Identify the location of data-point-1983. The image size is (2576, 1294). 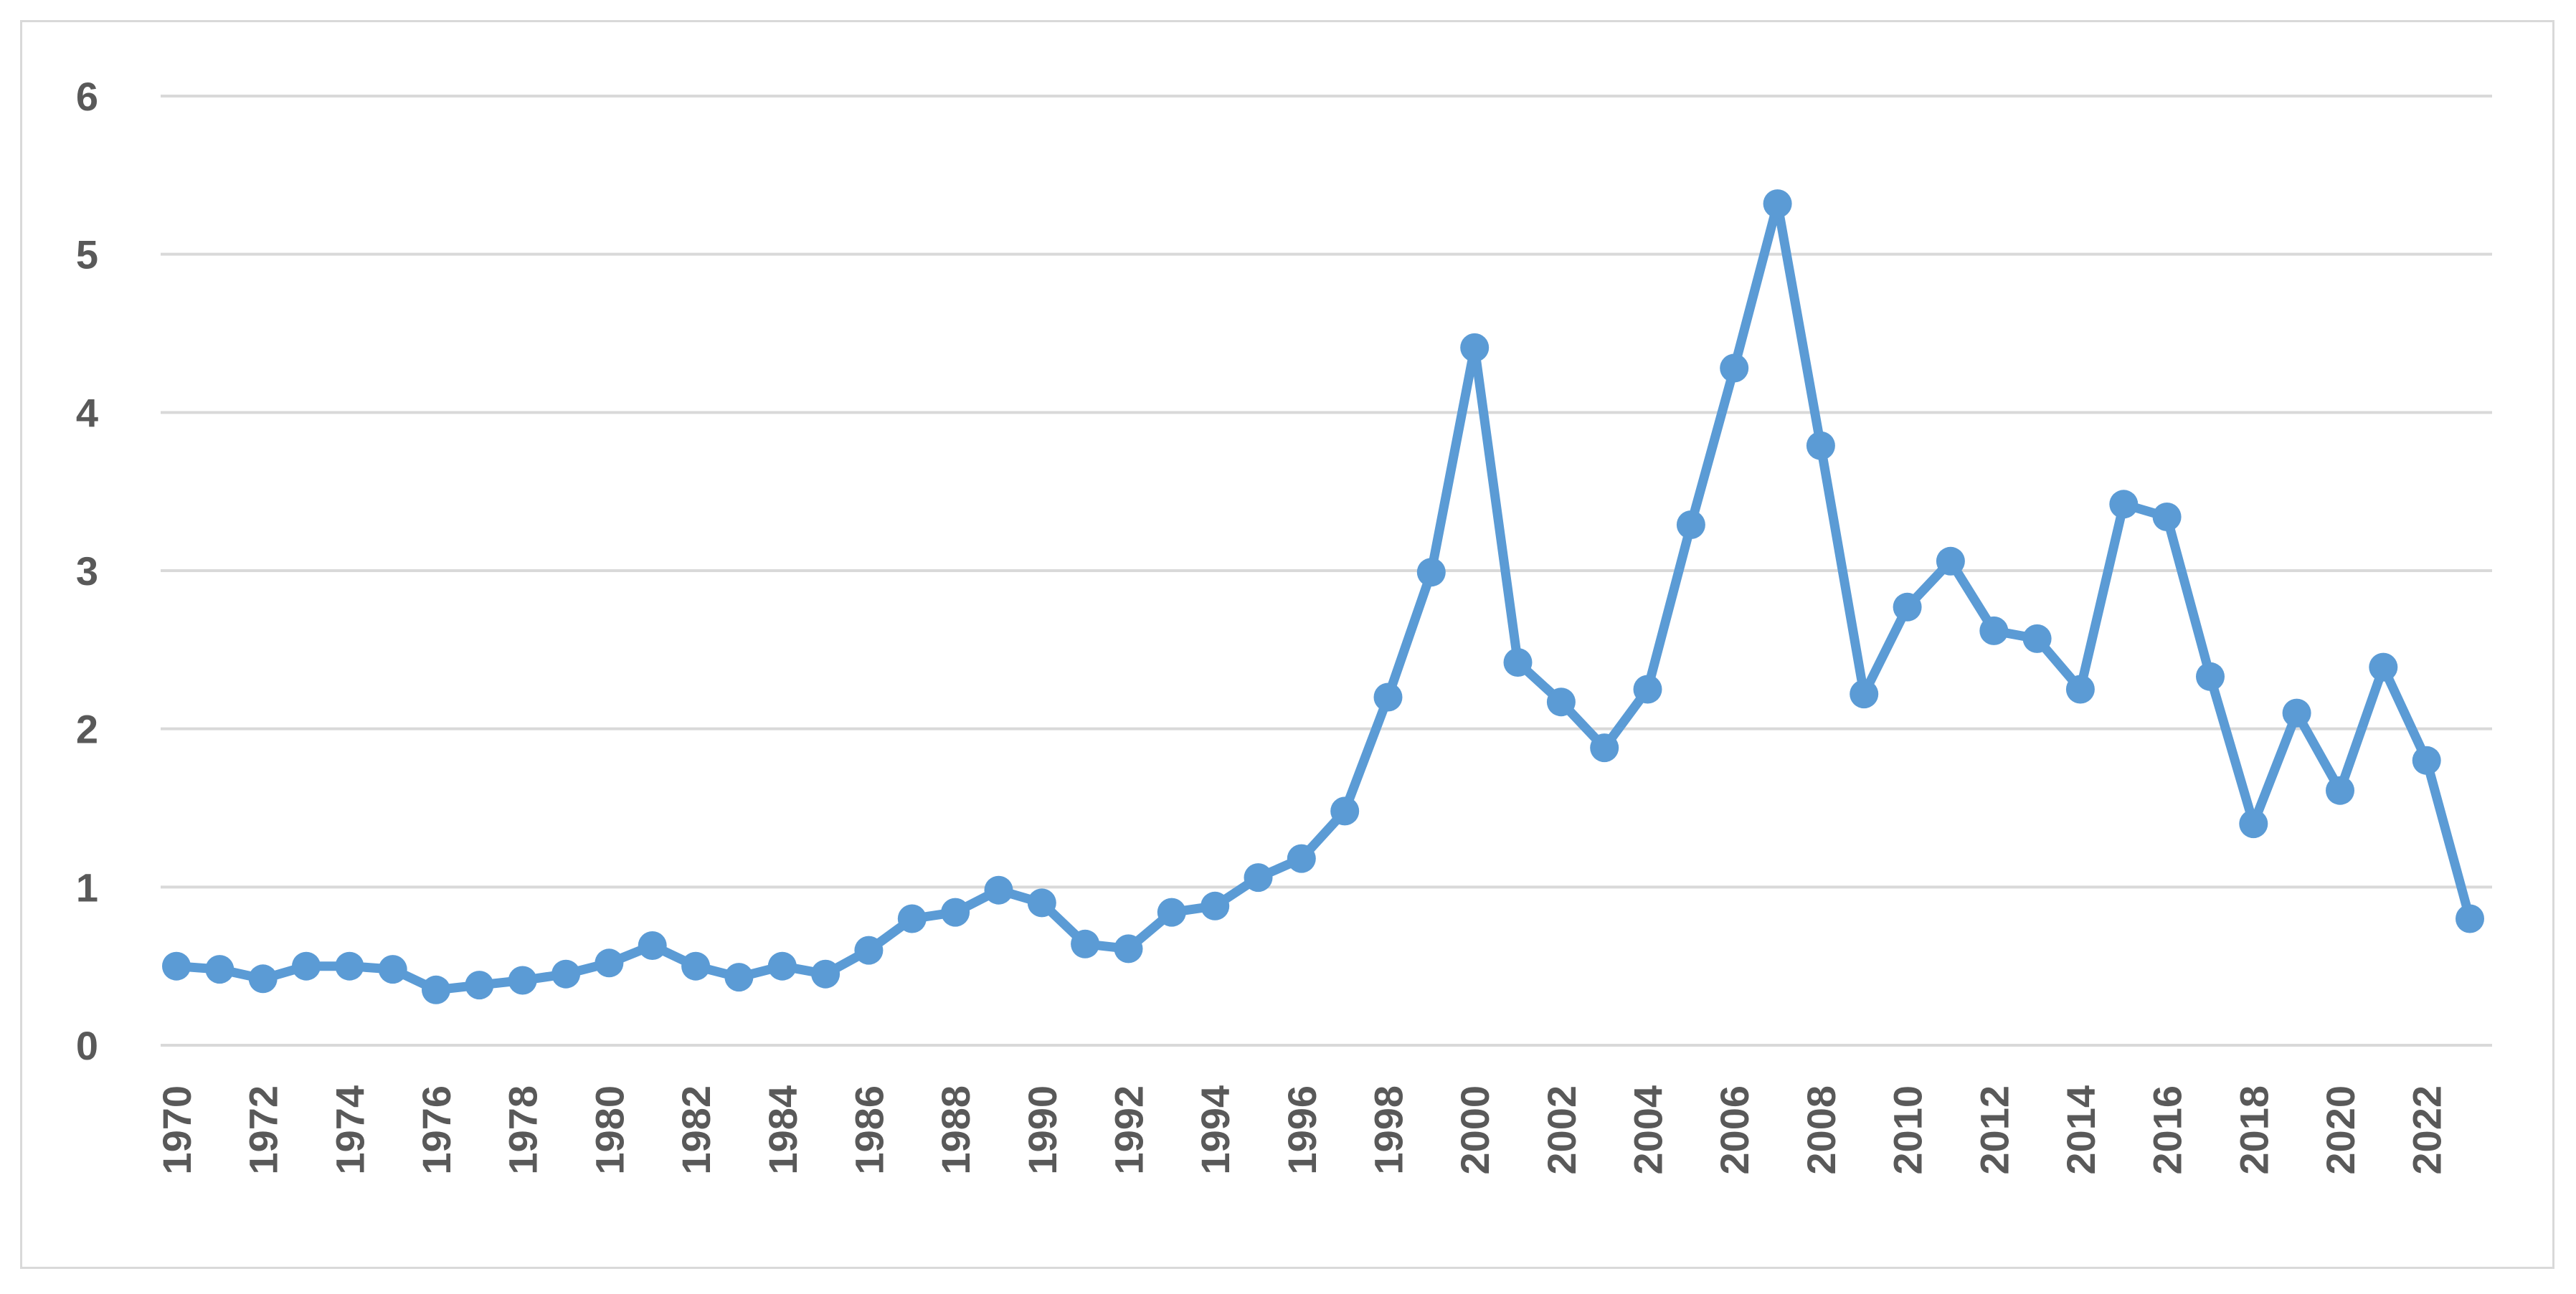
(739, 977).